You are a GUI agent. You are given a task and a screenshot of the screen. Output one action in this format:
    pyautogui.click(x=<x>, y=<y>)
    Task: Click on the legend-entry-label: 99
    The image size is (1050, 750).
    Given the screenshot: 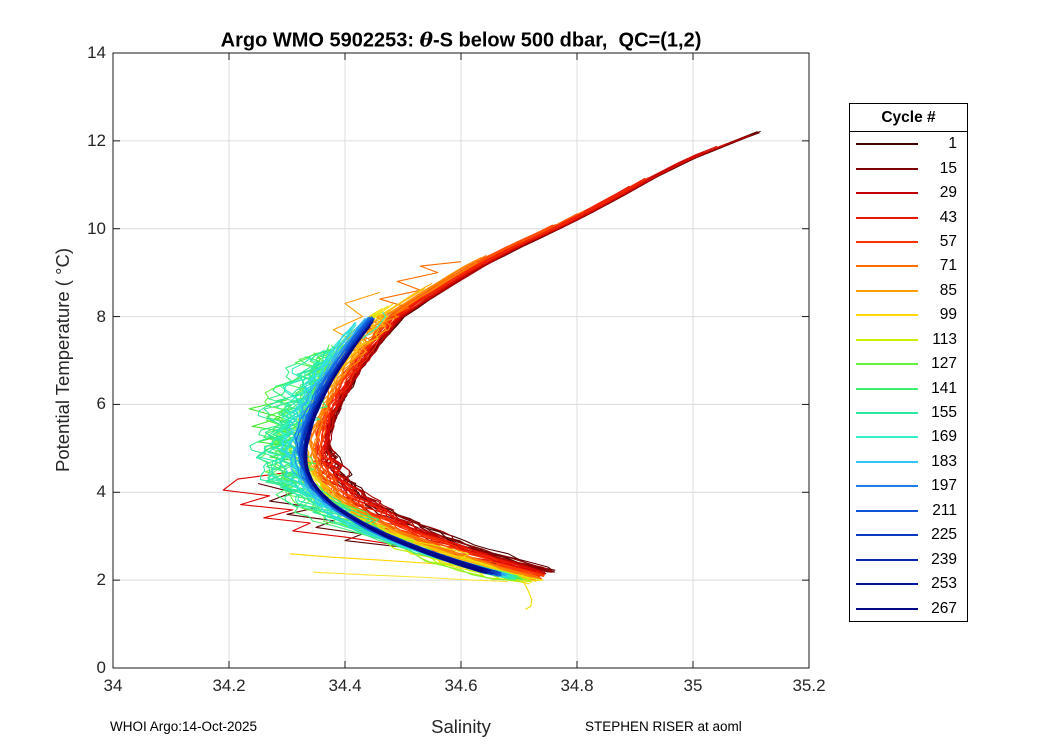 What is the action you would take?
    pyautogui.click(x=948, y=315)
    